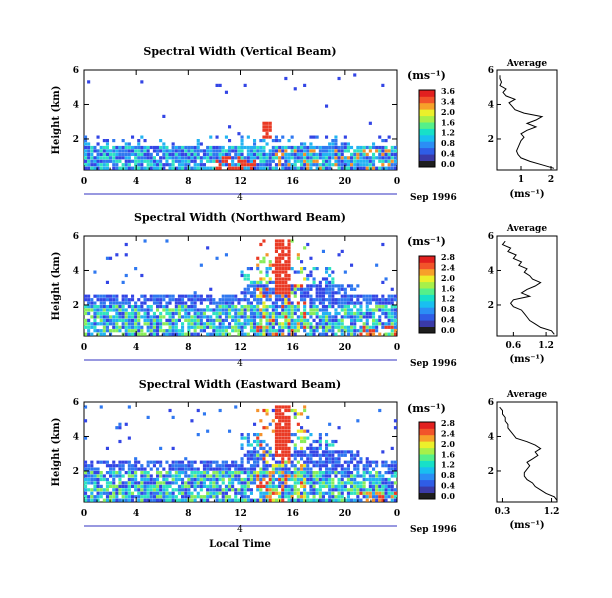  I want to click on colorbar-segment, so click(427, 496).